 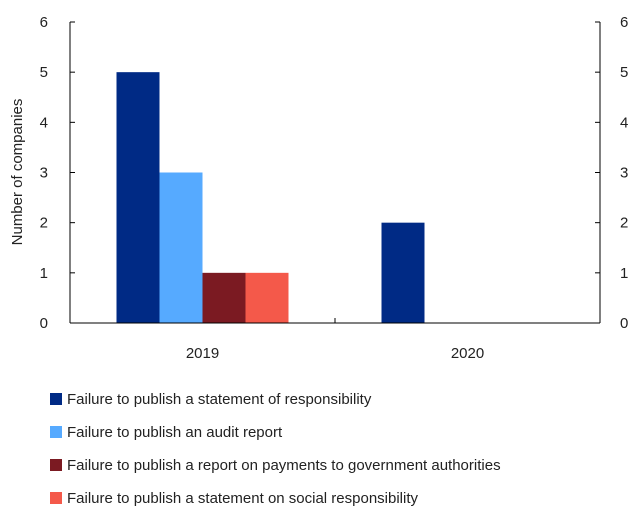 What do you see at coordinates (57, 173) in the screenshot?
I see `left-y-axis: 0 1 2 3 4 5 6` at bounding box center [57, 173].